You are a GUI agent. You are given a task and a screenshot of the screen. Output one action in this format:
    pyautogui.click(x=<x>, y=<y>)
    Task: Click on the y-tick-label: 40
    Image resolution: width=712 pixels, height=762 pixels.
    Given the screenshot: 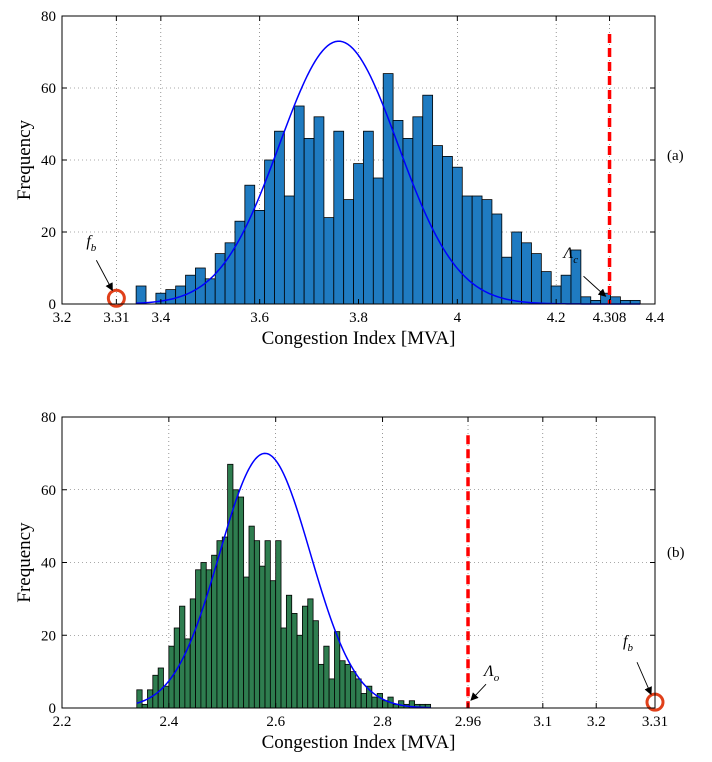 What is the action you would take?
    pyautogui.click(x=48, y=161)
    